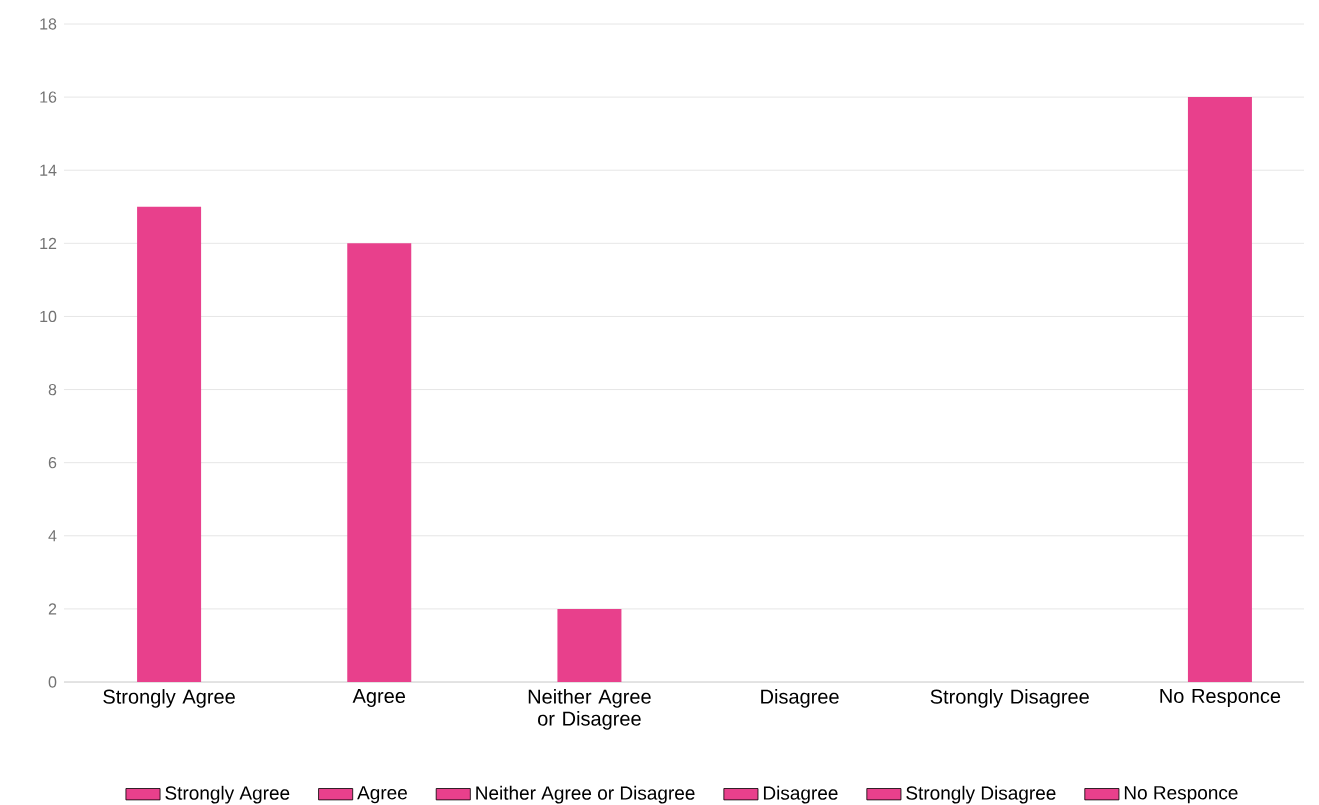 The width and height of the screenshot is (1319, 805). Describe the element at coordinates (48, 243) in the screenshot. I see `y-tick-label: 12` at that location.